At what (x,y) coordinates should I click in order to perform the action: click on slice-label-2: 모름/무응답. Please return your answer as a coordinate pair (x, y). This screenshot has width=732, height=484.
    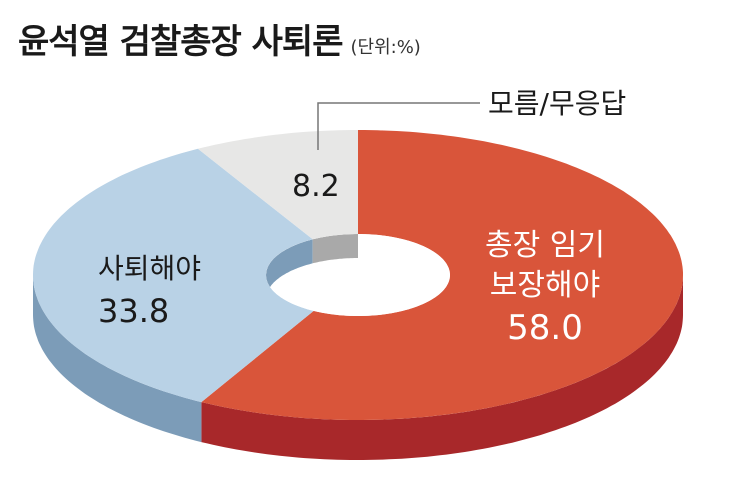
    Looking at the image, I should click on (557, 103).